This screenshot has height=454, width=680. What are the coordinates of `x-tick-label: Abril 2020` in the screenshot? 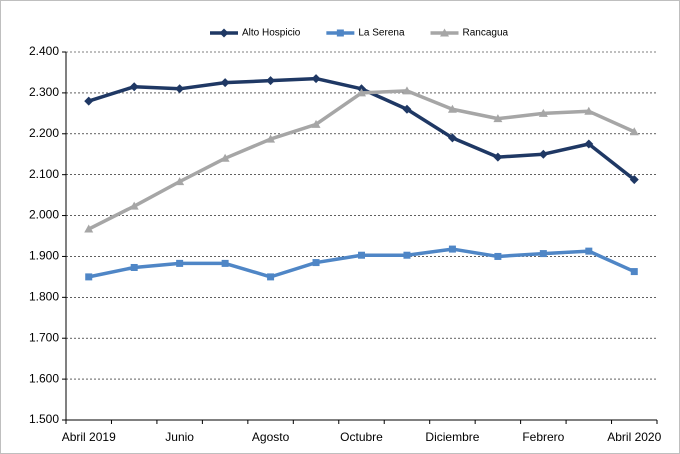 It's located at (634, 437).